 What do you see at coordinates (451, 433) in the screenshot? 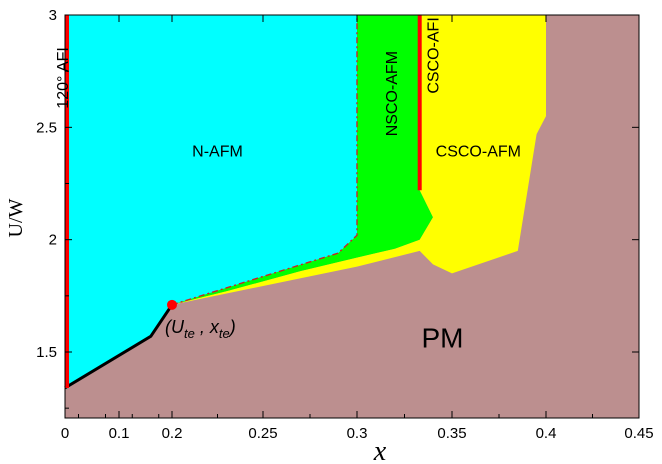
I see `x-tick-label: 0.35` at bounding box center [451, 433].